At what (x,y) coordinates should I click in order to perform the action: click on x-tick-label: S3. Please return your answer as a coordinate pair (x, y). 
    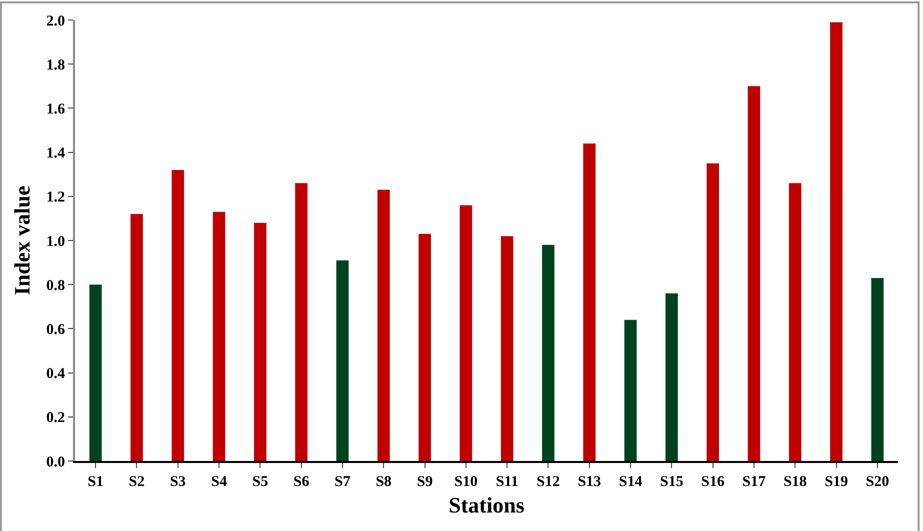
    Looking at the image, I should click on (178, 482).